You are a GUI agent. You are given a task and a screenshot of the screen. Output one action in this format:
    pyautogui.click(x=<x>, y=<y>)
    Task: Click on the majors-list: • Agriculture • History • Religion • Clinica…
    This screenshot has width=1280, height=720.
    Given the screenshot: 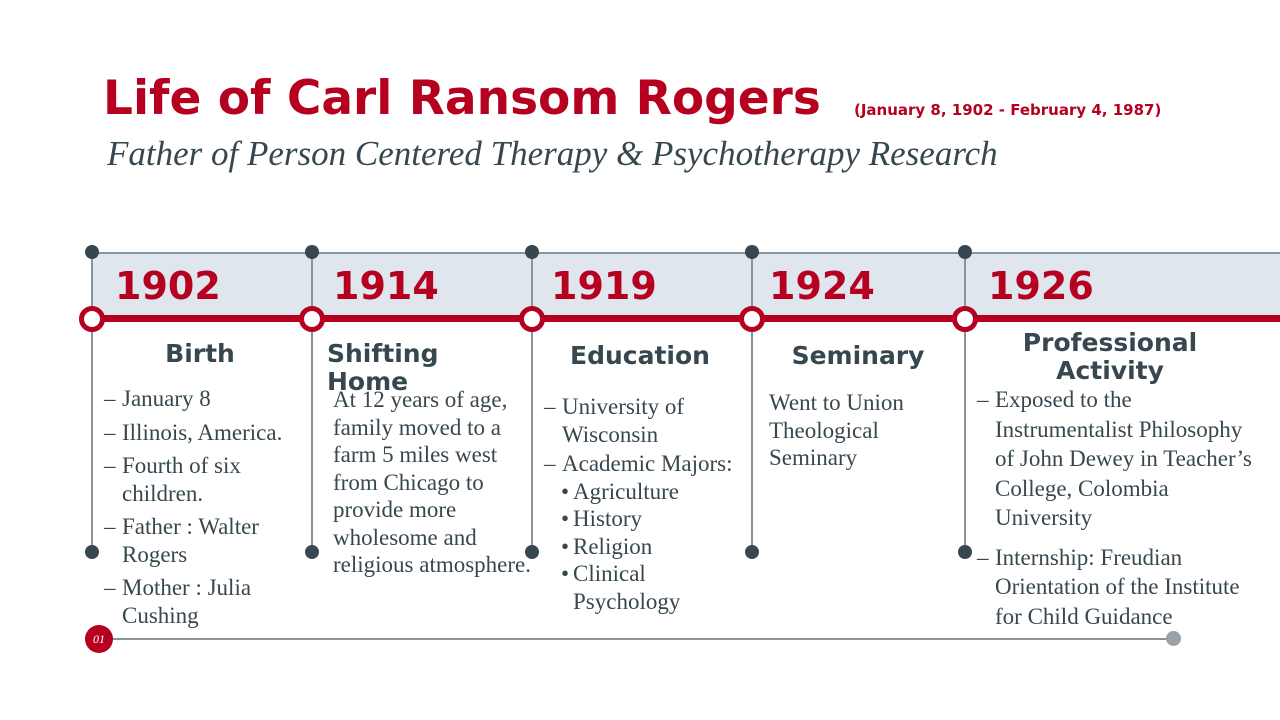 What is the action you would take?
    pyautogui.click(x=651, y=547)
    